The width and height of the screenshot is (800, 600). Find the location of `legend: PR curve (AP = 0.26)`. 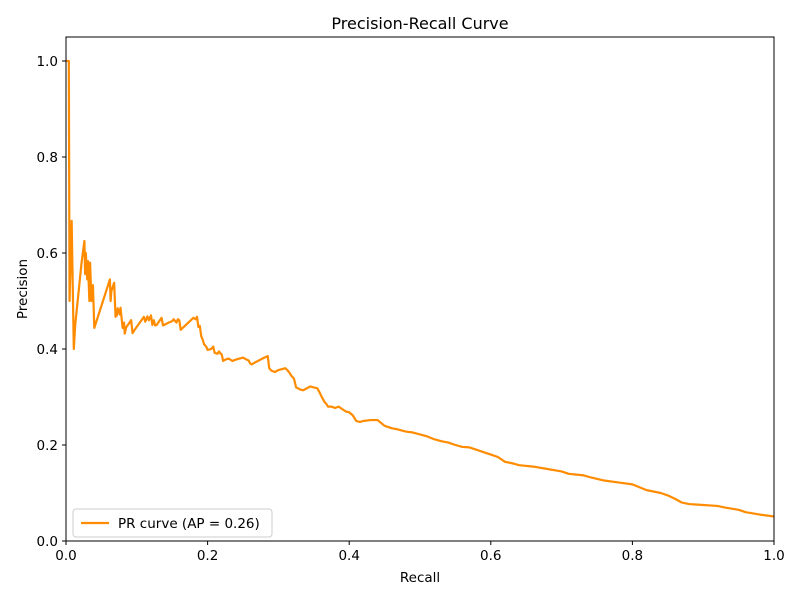

legend: PR curve (AP = 0.26) is located at coordinates (172, 523).